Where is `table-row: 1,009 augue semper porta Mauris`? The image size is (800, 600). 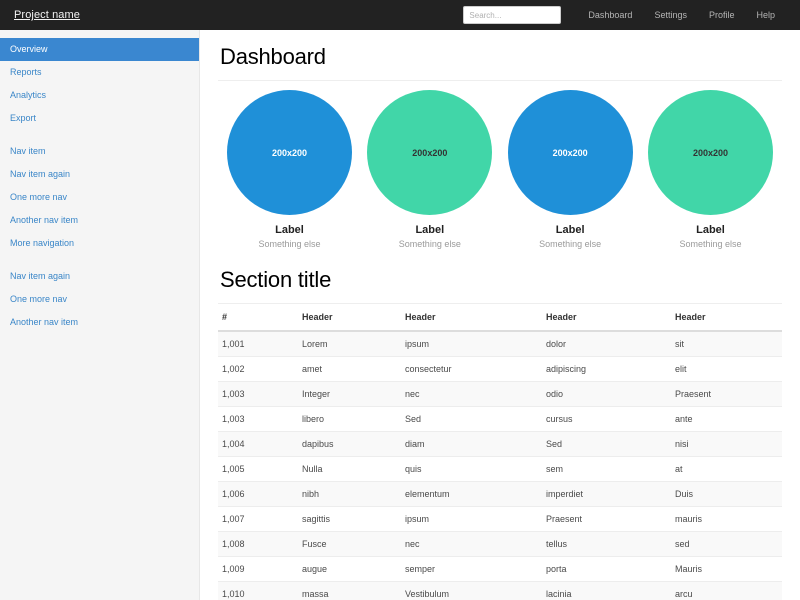 table-row: 1,009 augue semper porta Mauris is located at coordinates (500, 569).